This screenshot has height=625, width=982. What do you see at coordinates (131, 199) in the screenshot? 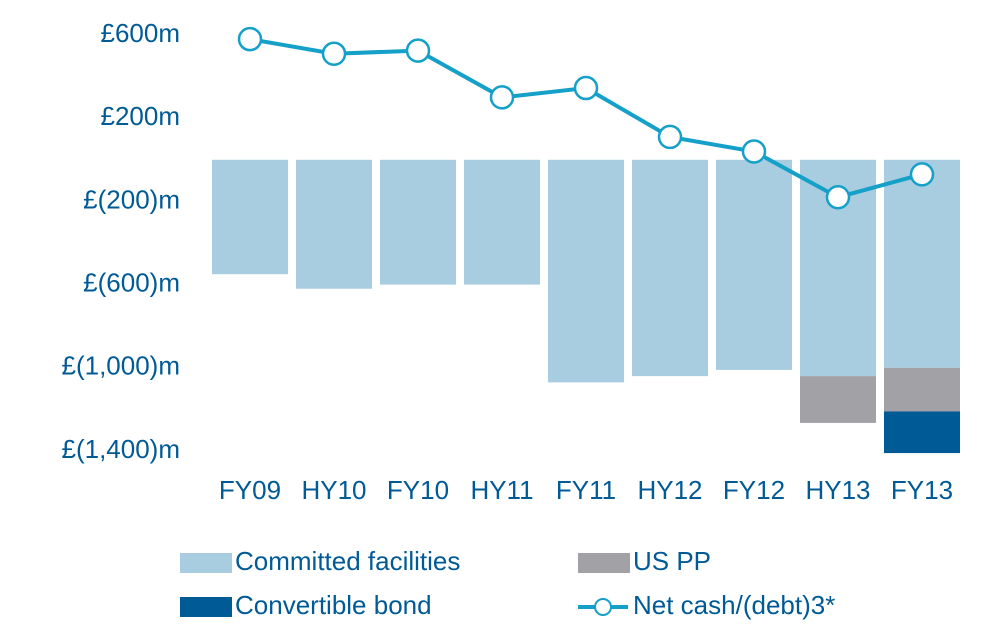
I see `y-tick-label: £(200)m` at bounding box center [131, 199].